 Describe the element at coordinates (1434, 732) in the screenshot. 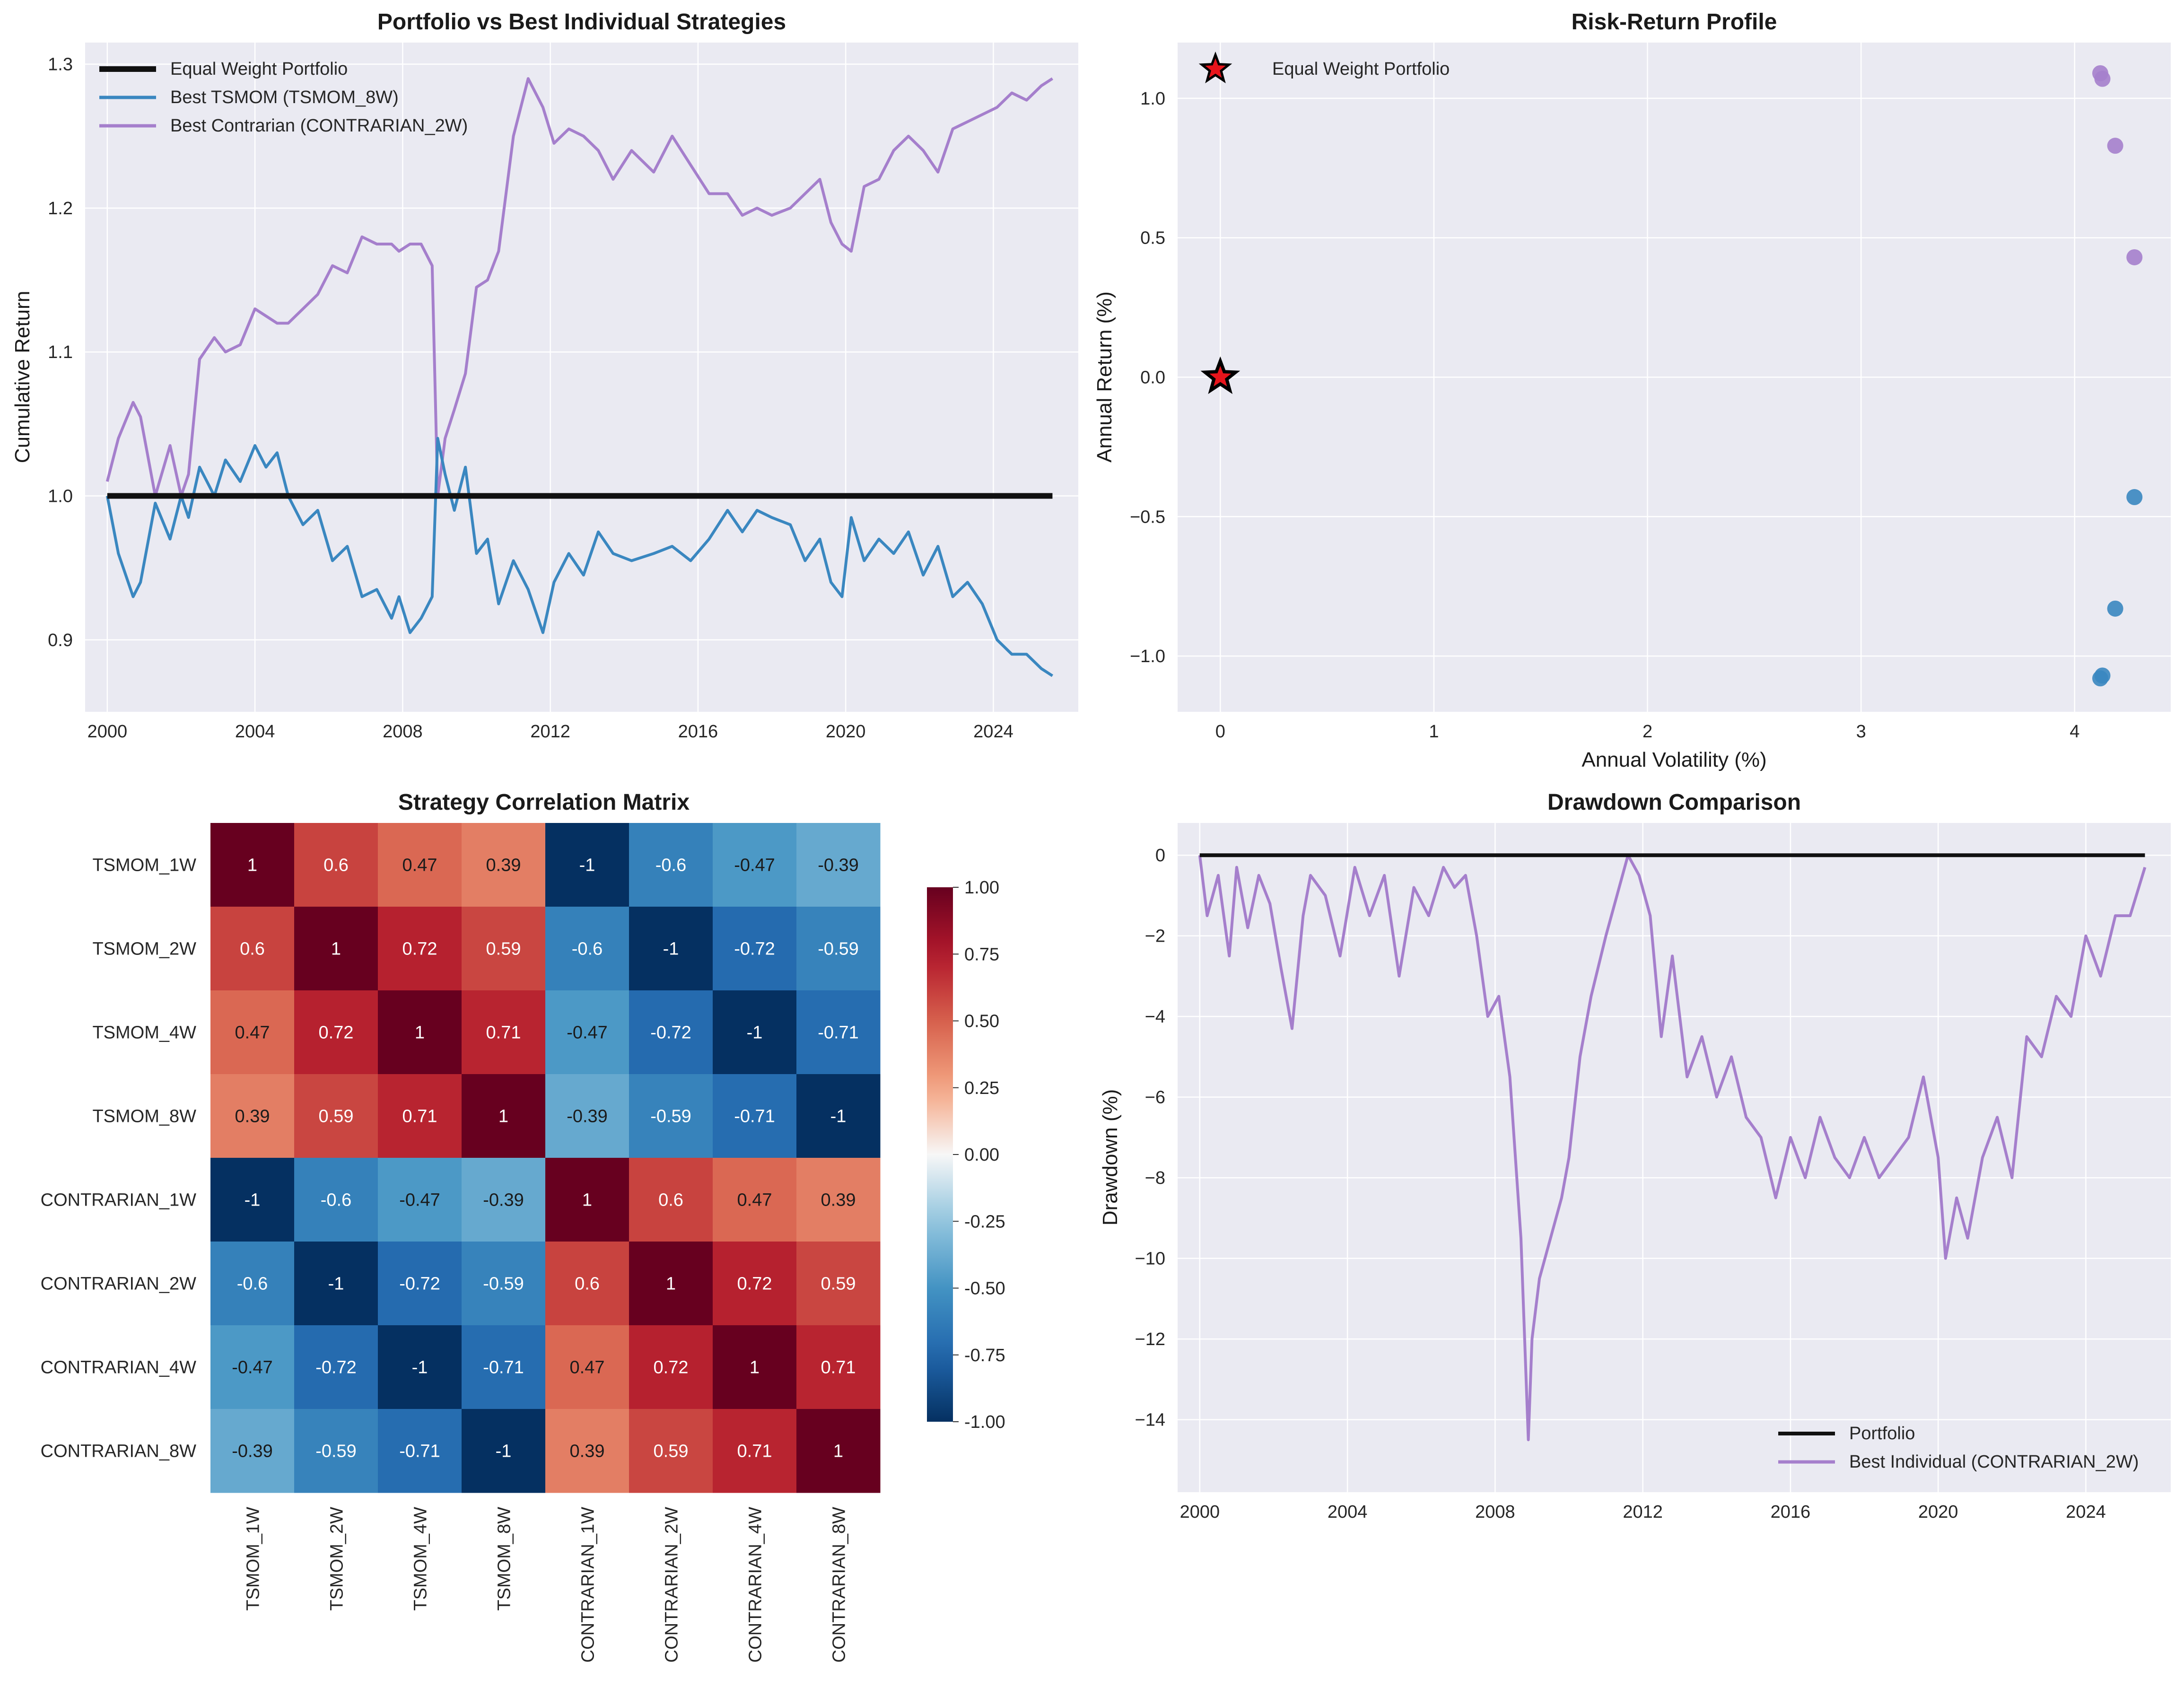

I see `risk-return-x-tick-label: 1` at that location.